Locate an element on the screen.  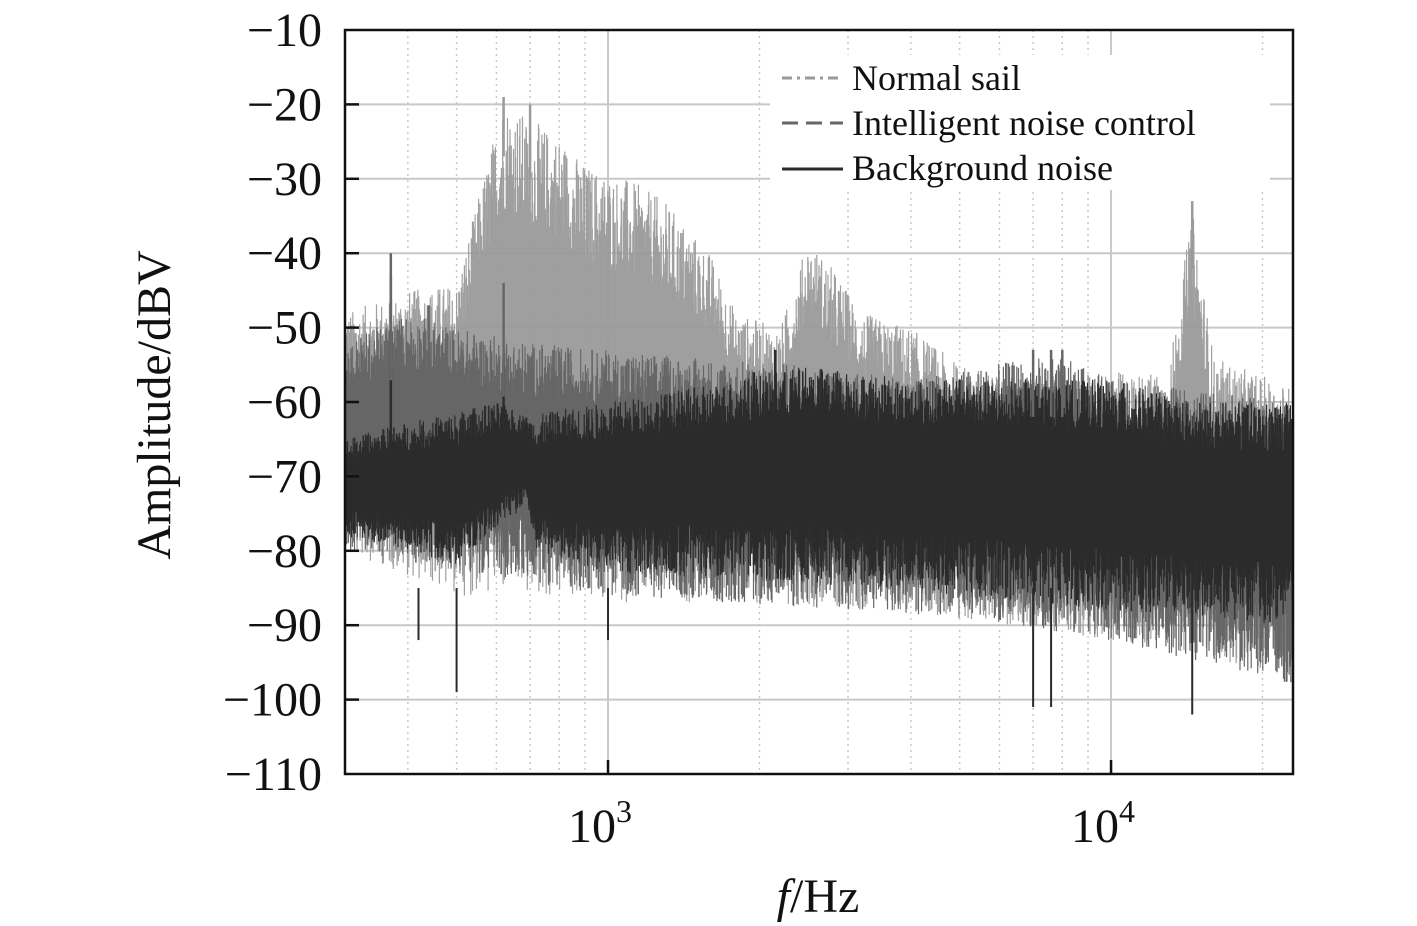
y-axis-label: Amplitude/dBV is located at coordinates (154, 405).